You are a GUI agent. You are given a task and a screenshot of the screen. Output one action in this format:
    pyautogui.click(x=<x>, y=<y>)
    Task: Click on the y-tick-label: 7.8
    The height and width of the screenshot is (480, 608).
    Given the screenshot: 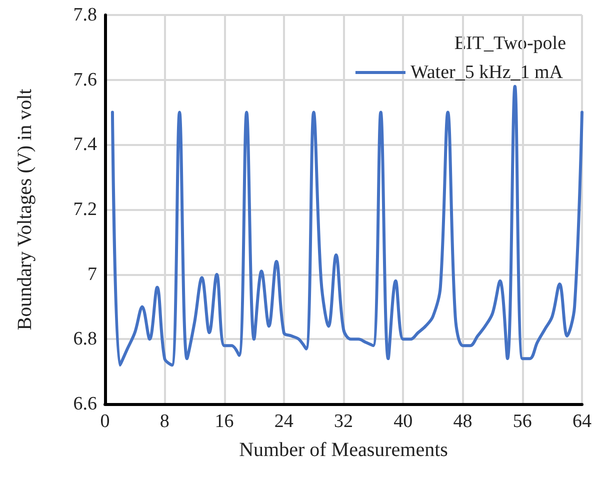 What is the action you would take?
    pyautogui.click(x=85, y=15)
    